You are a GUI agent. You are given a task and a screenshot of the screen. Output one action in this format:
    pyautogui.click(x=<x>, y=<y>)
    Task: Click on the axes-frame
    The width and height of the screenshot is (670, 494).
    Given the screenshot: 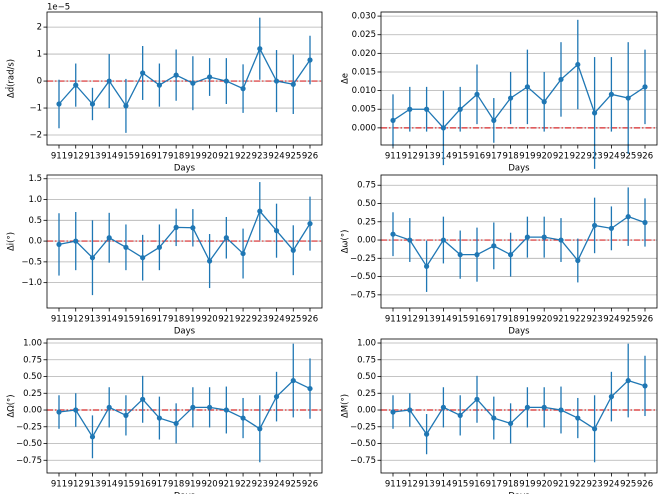 What is the action you would take?
    pyautogui.click(x=184, y=406)
    